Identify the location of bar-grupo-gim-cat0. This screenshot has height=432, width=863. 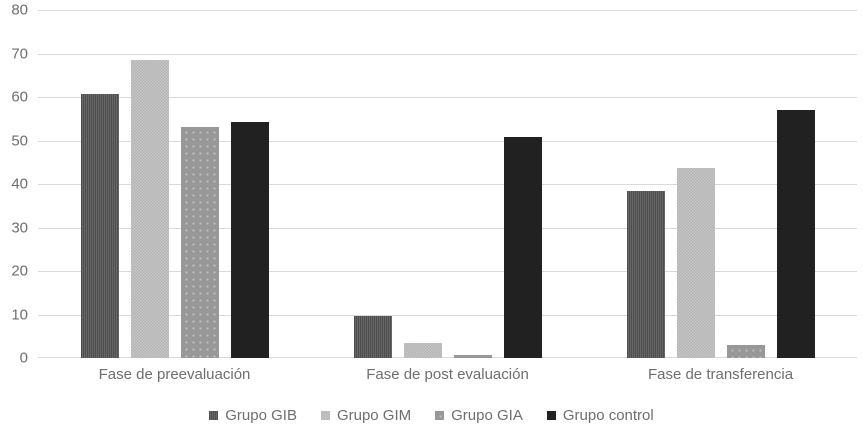
(149, 209).